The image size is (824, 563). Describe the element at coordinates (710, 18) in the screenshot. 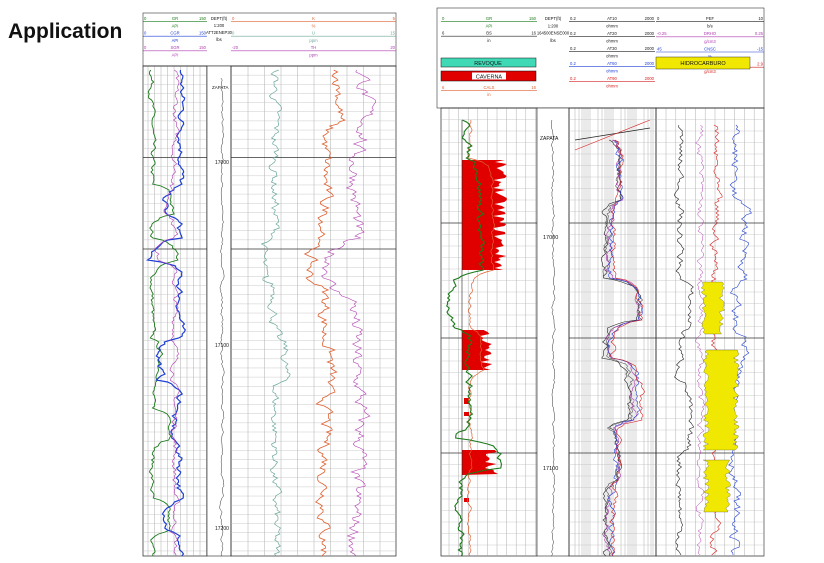

I see `header-curve-label: PEF` at that location.